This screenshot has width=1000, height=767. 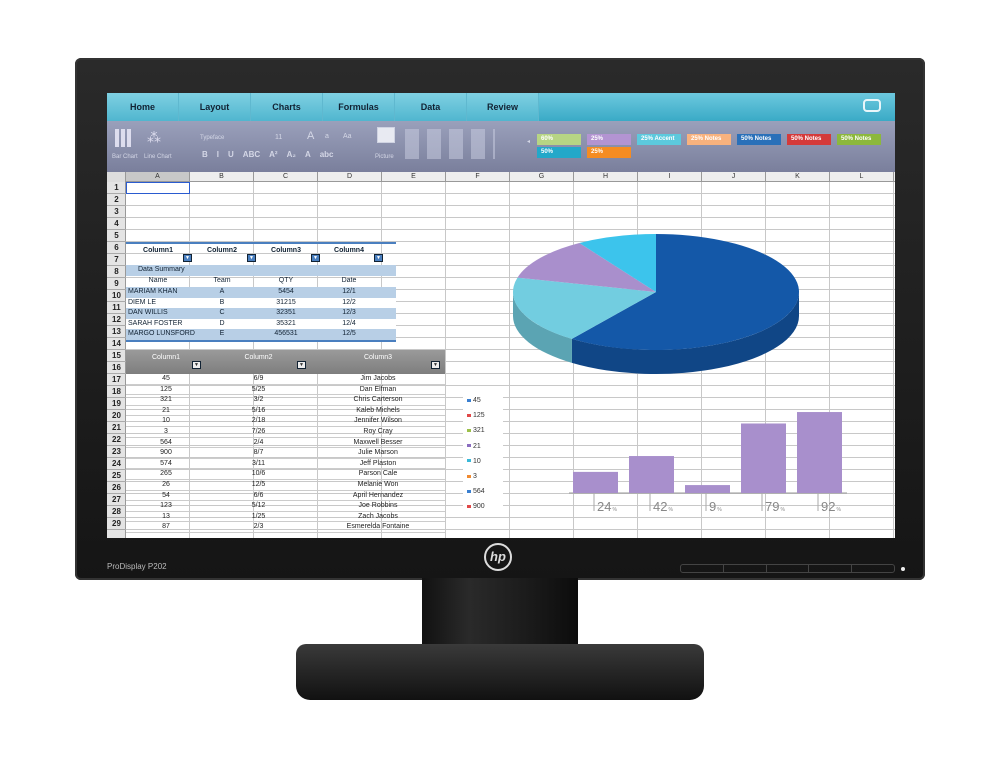 I want to click on row-header-15: 15, so click(x=116, y=356).